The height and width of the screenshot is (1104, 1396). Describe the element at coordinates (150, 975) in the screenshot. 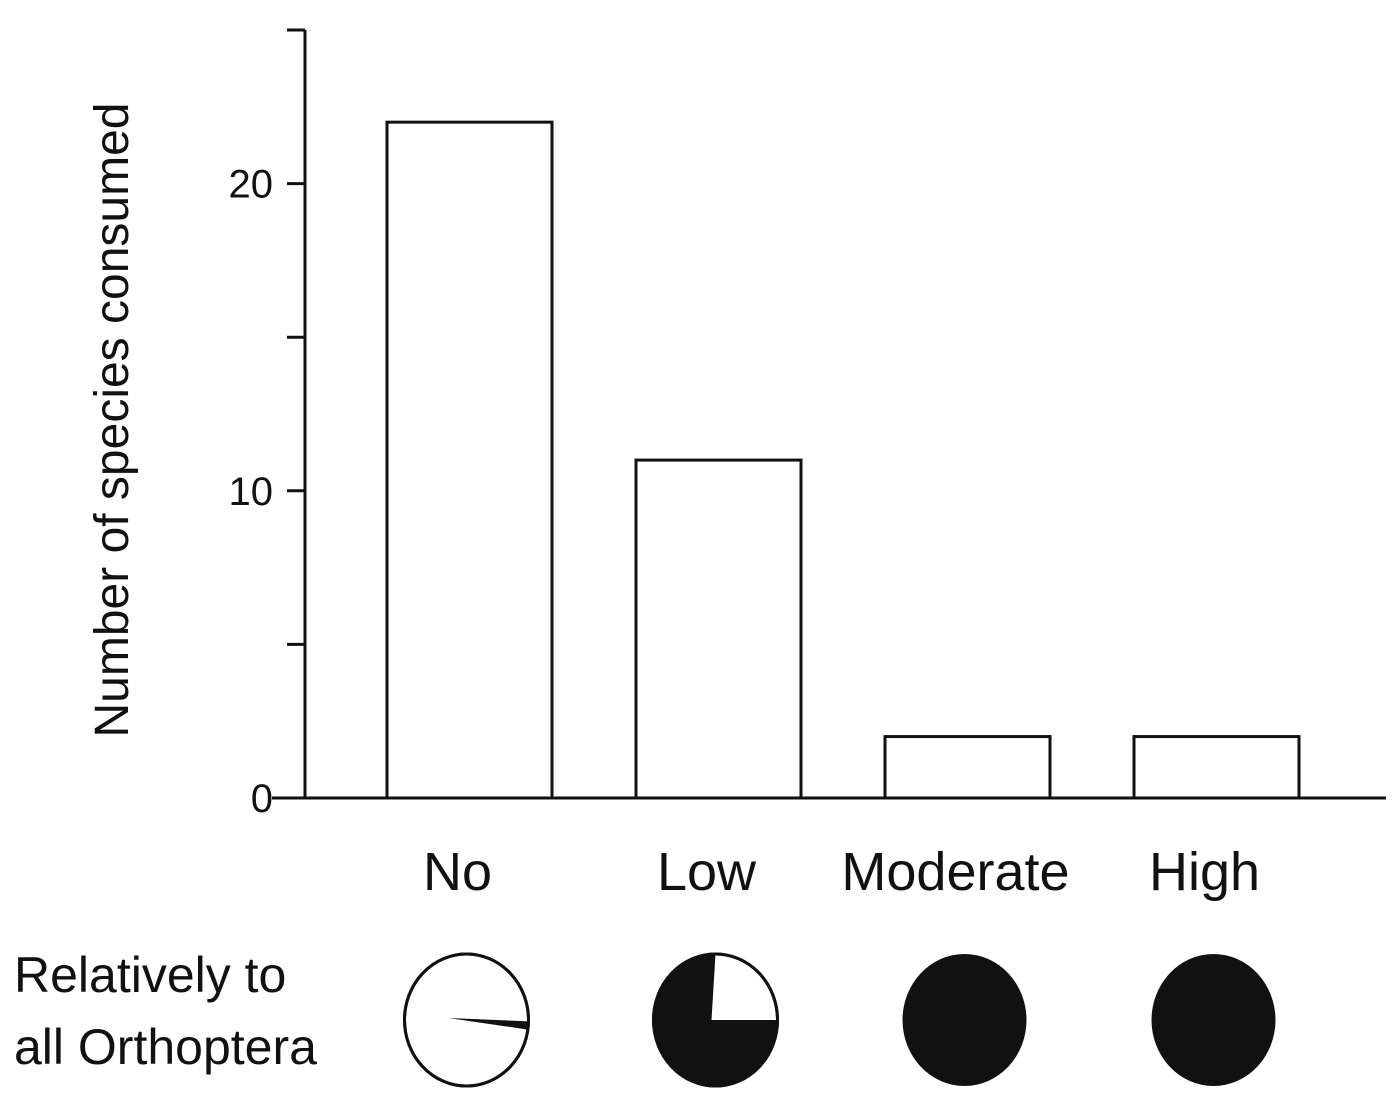

I see `relative-label-line-1: Relatively to` at that location.